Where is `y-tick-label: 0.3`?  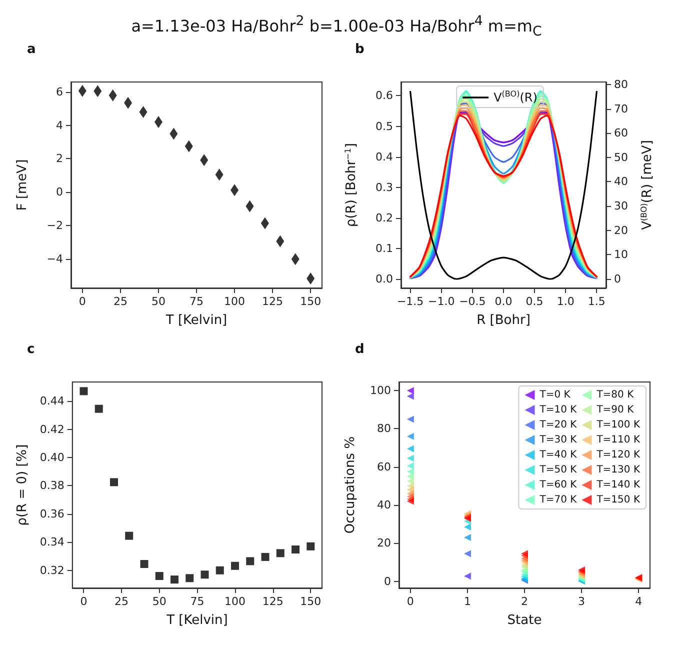
y-tick-label: 0.3 is located at coordinates (384, 187).